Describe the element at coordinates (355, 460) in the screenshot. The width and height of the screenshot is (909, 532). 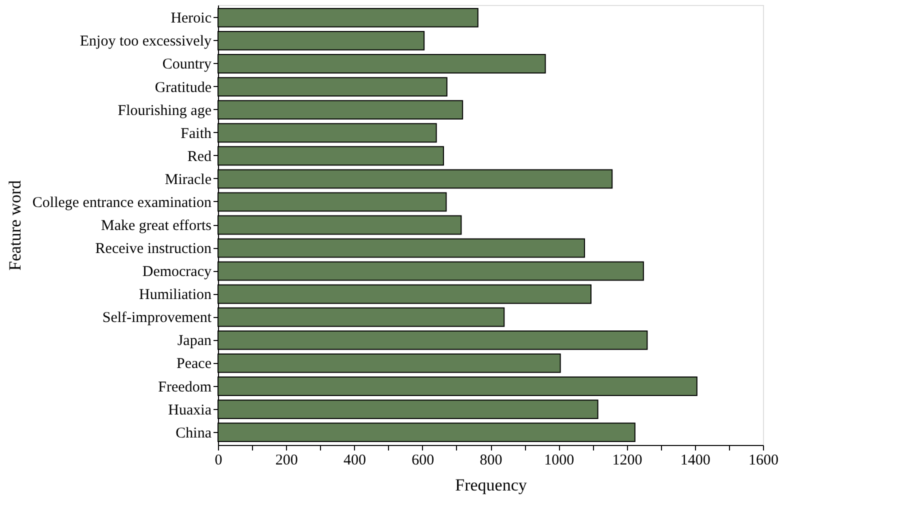
I see `x-tick-label: 400` at that location.